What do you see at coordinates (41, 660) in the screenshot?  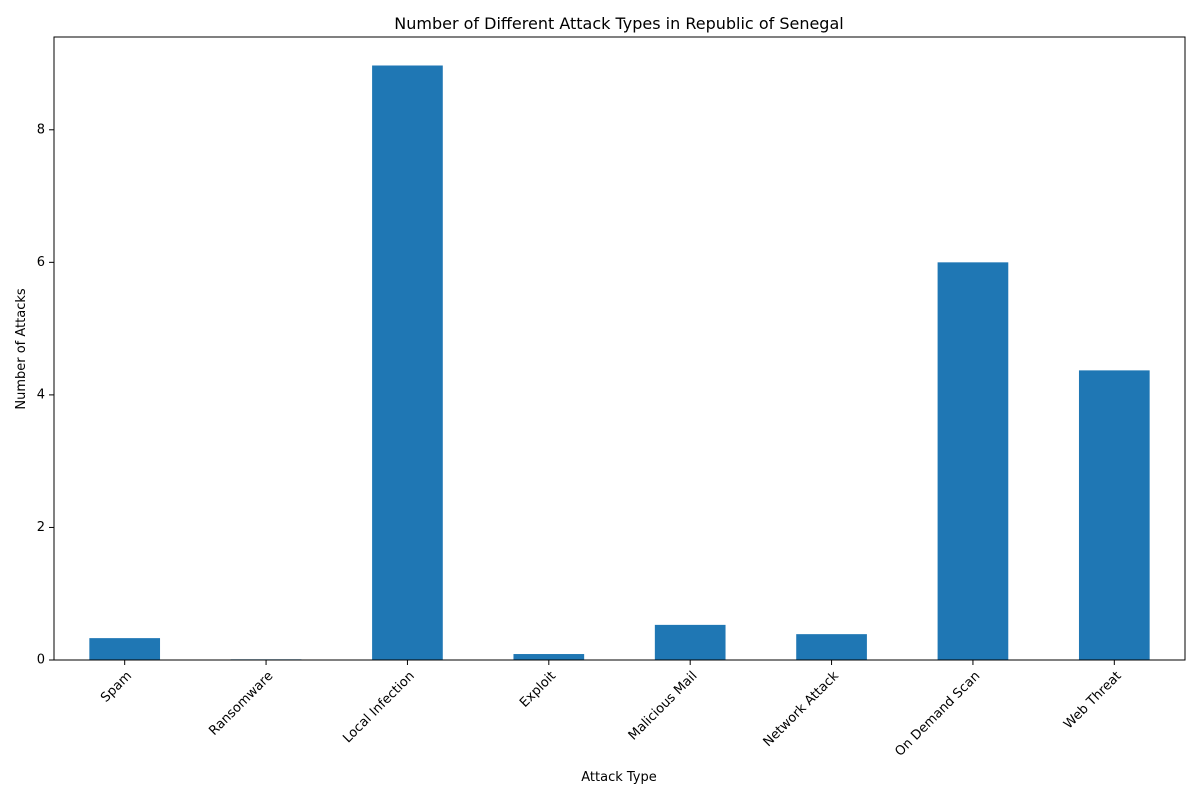 I see `y-tick-label: 0` at bounding box center [41, 660].